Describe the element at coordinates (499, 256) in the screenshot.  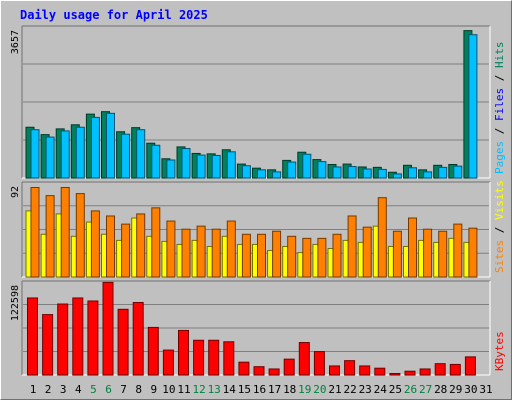
I see `middle-legend-entry: Sites` at that location.